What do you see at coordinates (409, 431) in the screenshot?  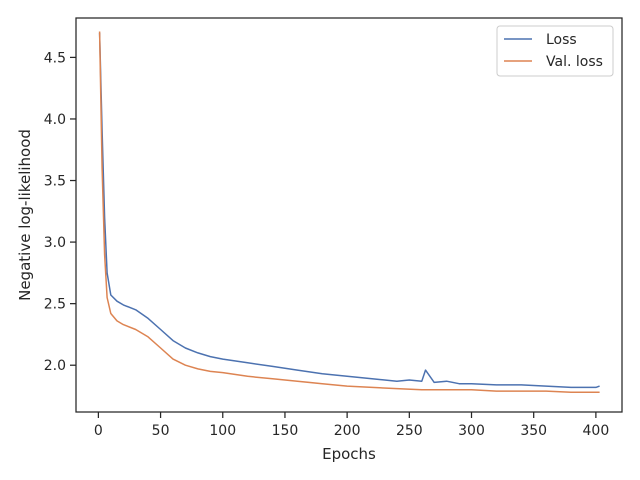 I see `x-tick-label: 250` at bounding box center [409, 431].